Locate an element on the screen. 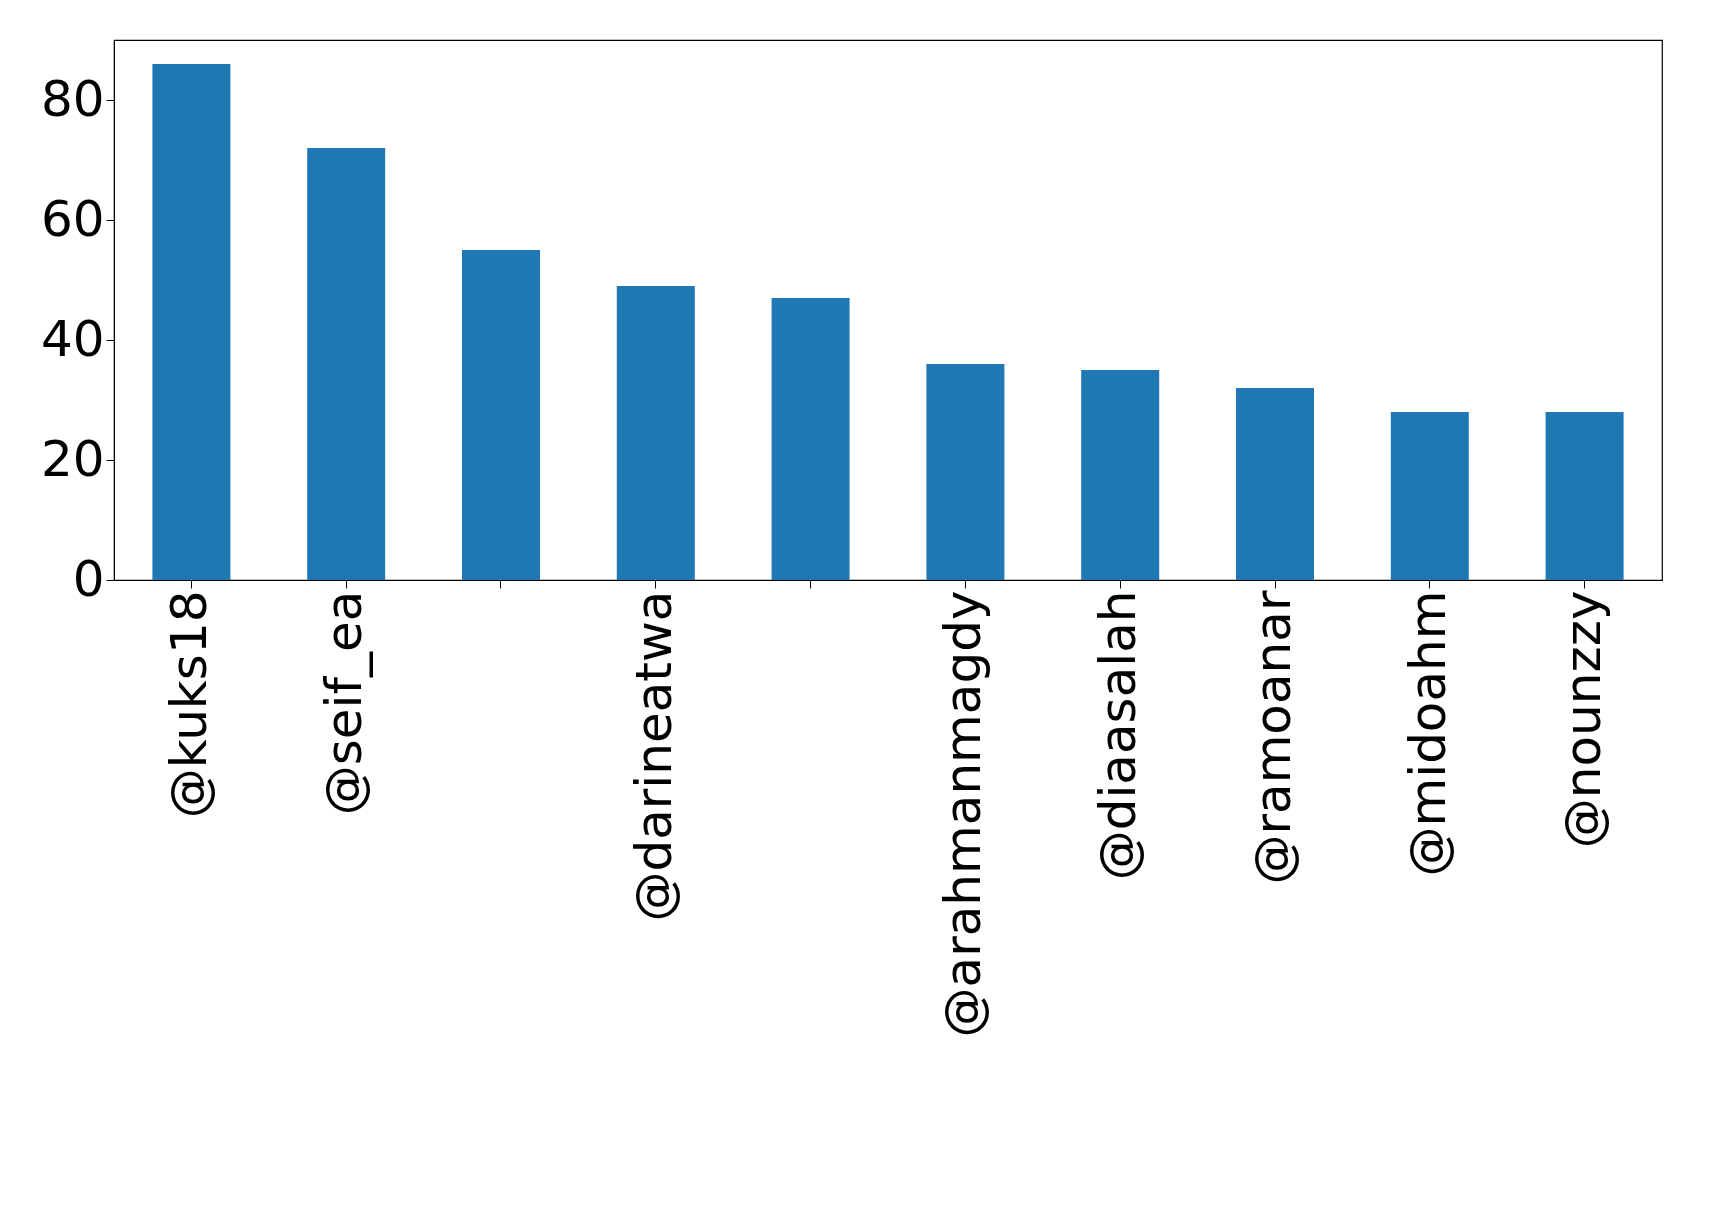 This screenshot has height=1206, width=1719. x-tick-label: @darineatwa is located at coordinates (653, 756).